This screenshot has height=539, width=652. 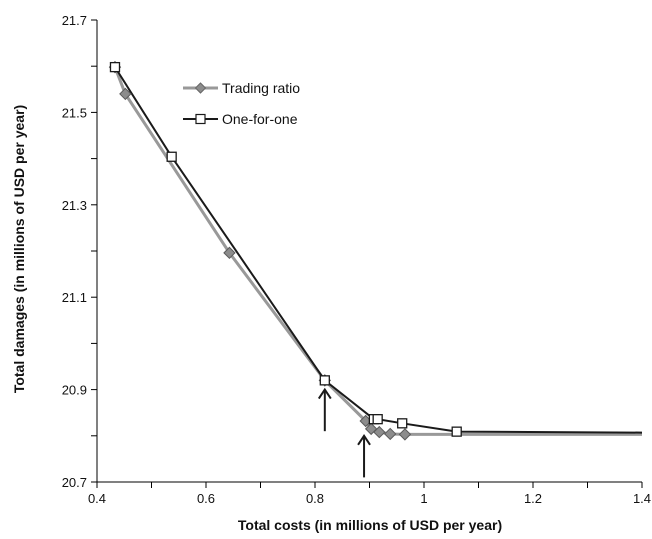 I want to click on legend-entry-trading-ratio: Trading ratio, so click(x=241, y=88).